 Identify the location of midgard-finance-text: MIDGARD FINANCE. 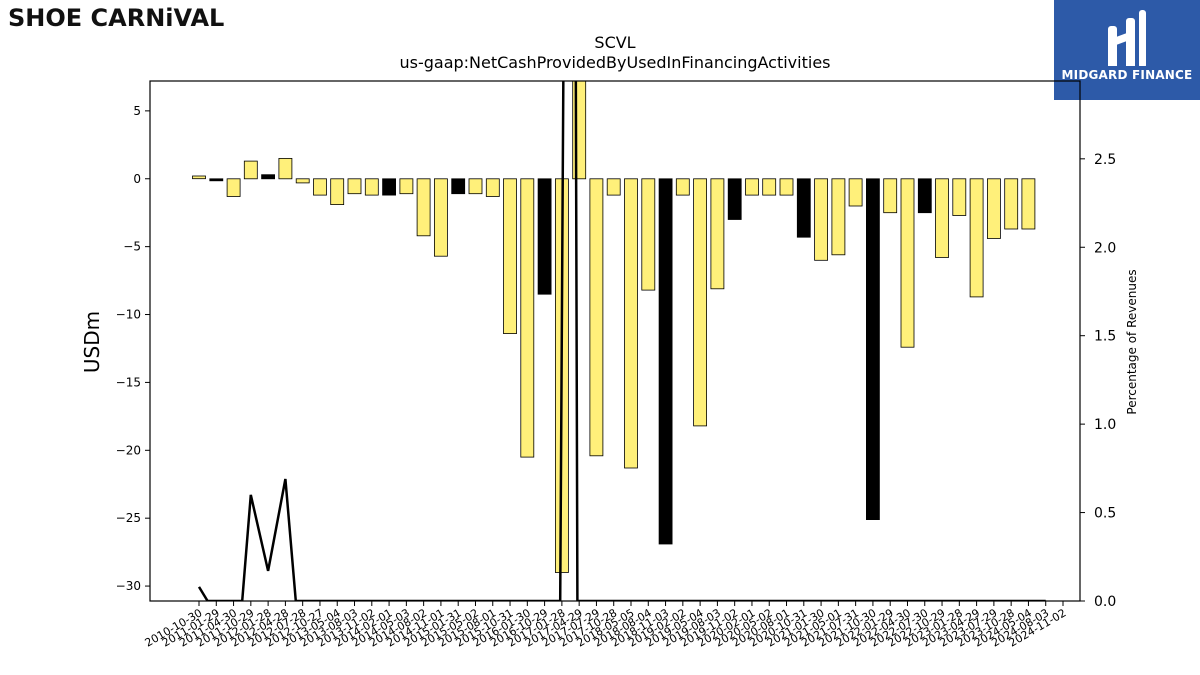
(1127, 75).